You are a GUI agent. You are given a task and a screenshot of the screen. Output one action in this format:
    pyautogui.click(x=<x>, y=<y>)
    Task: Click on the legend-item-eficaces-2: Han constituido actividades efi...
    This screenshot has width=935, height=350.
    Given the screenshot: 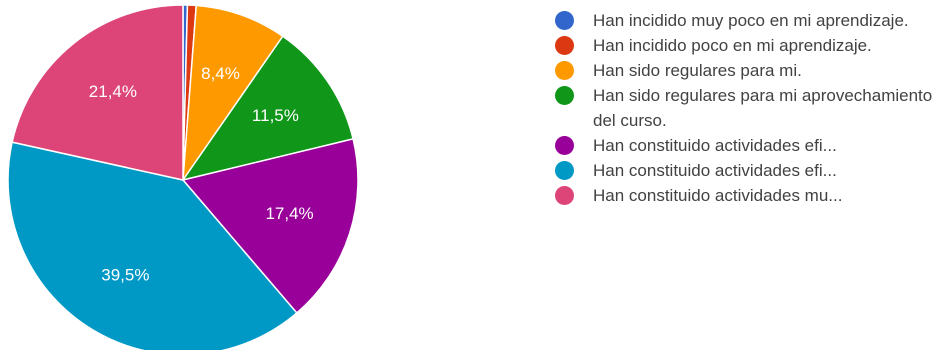 What is the action you would take?
    pyautogui.click(x=744, y=170)
    